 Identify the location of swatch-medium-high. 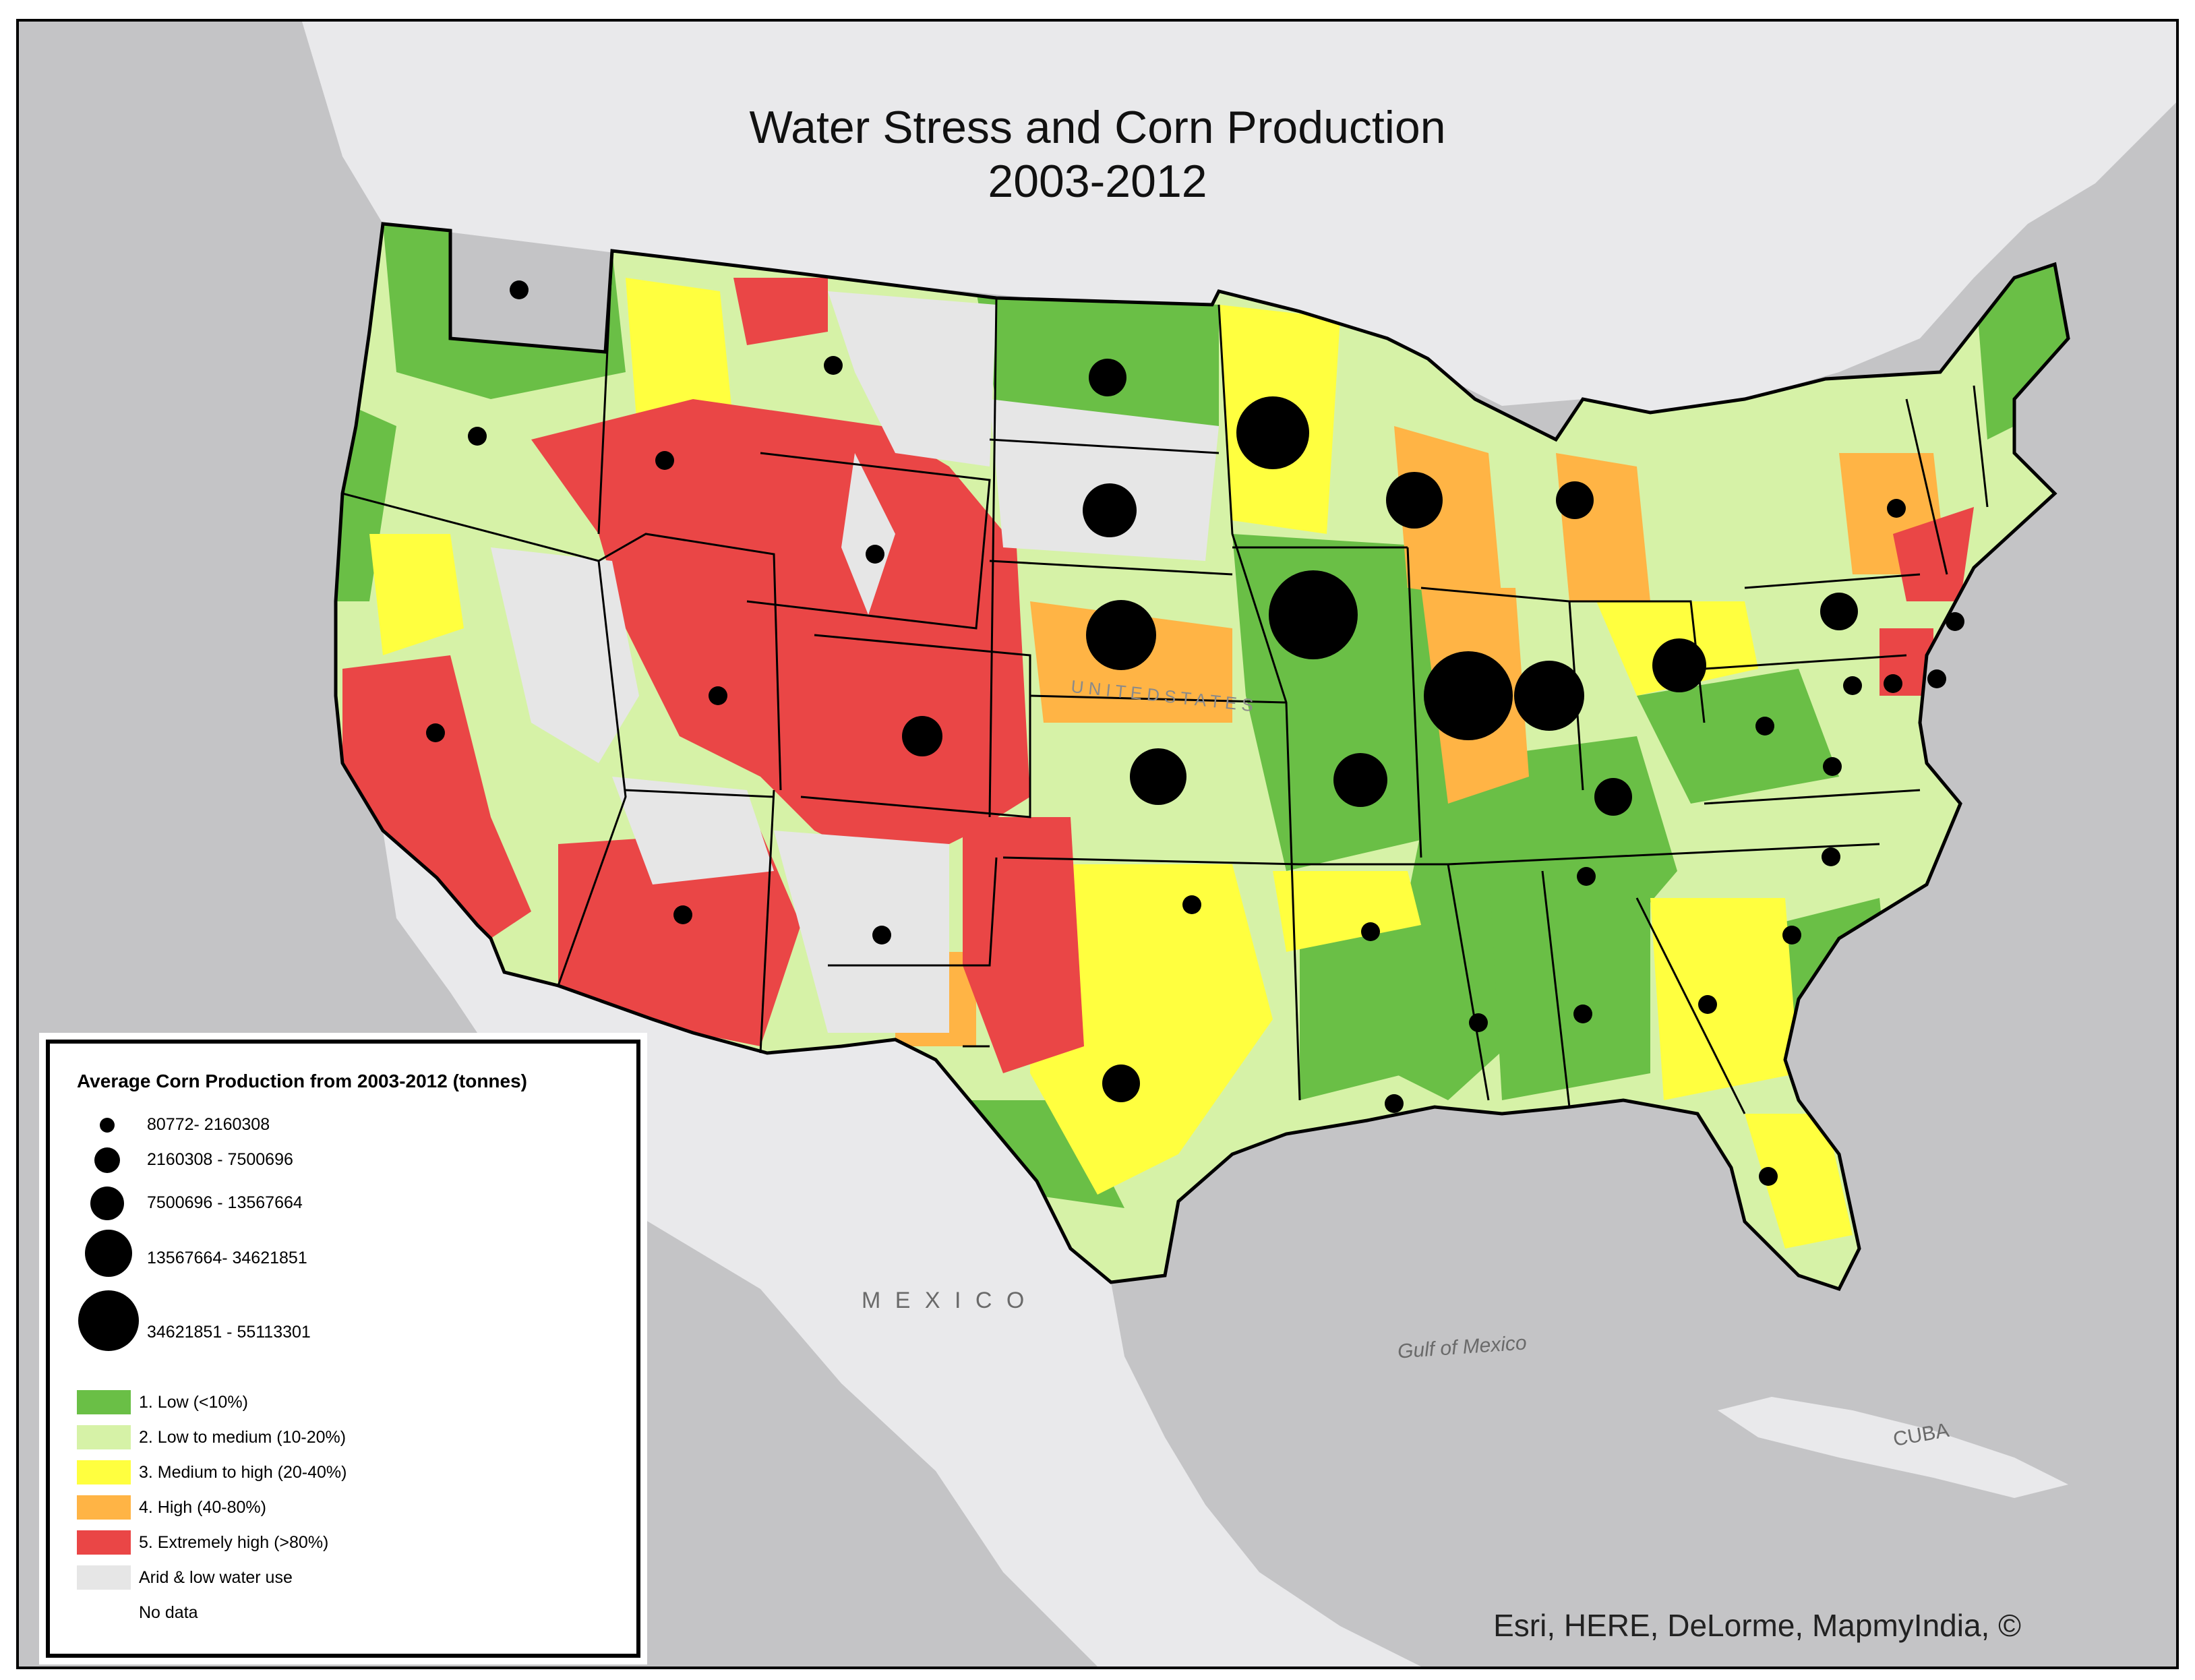
(104, 1472).